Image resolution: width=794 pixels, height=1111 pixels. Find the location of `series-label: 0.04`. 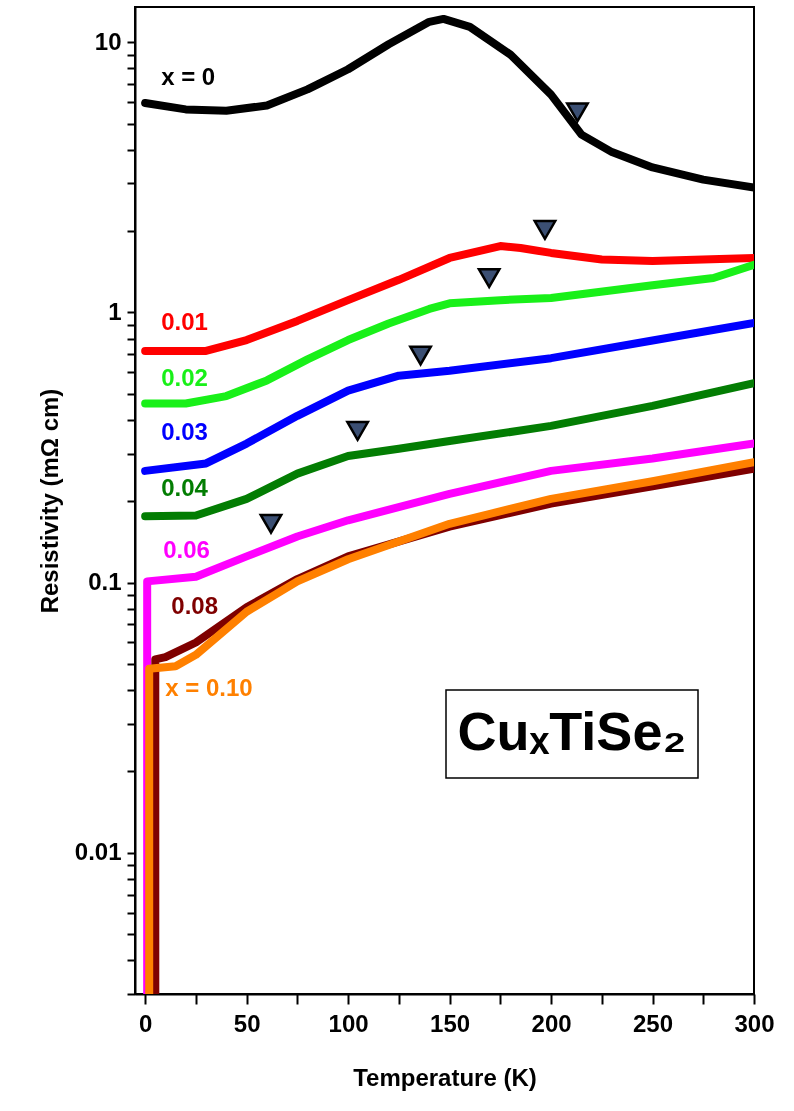

series-label: 0.04 is located at coordinates (185, 487).